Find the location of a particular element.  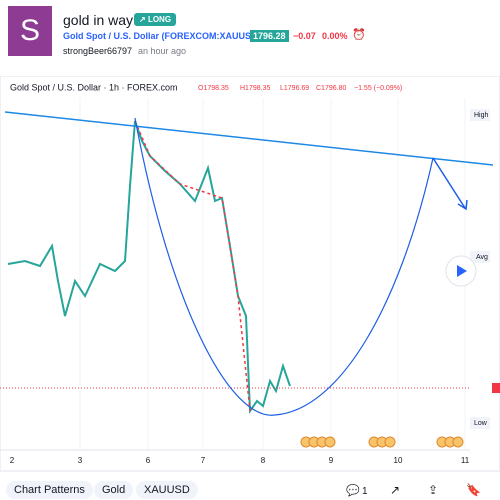

price: 1796.28 is located at coordinates (269, 36).